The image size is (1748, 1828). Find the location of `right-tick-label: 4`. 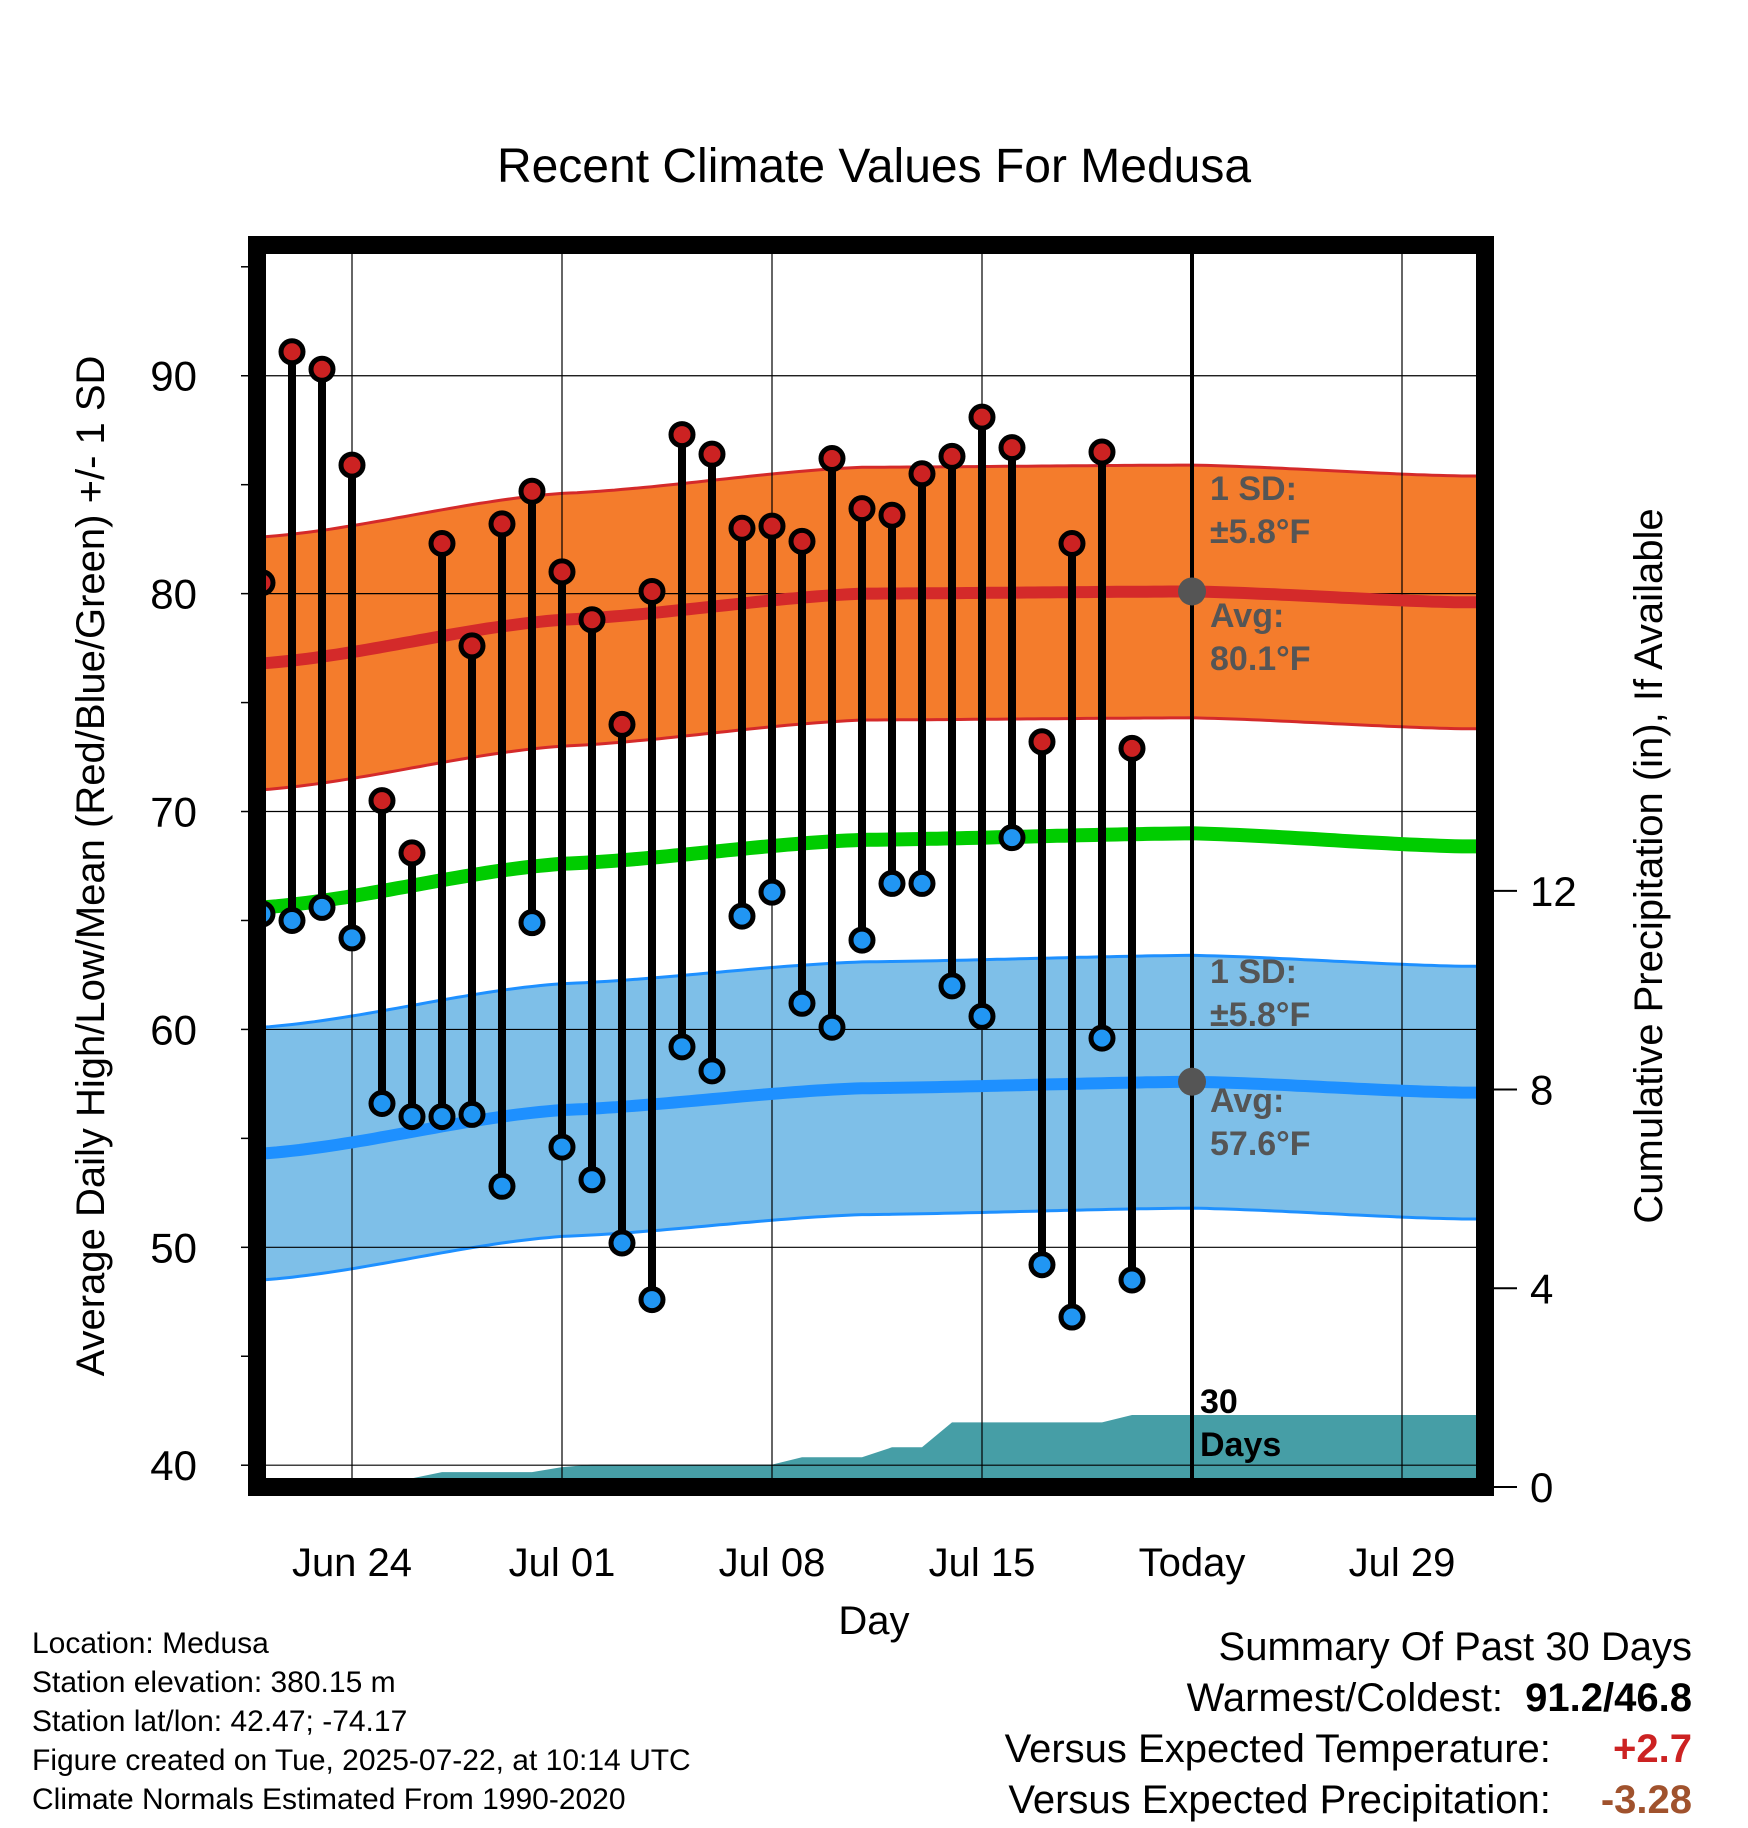

right-tick-label: 4 is located at coordinates (1541, 1288).